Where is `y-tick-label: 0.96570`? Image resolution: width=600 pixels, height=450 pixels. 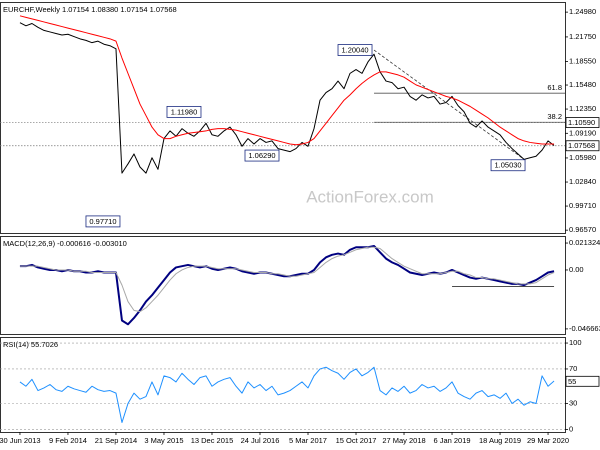
y-tick-label: 0.96570 is located at coordinates (582, 229).